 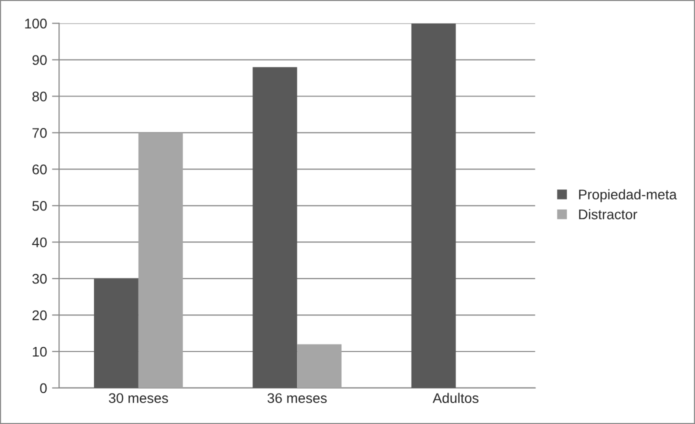 I want to click on y-tick-label: 50, so click(x=39, y=205).